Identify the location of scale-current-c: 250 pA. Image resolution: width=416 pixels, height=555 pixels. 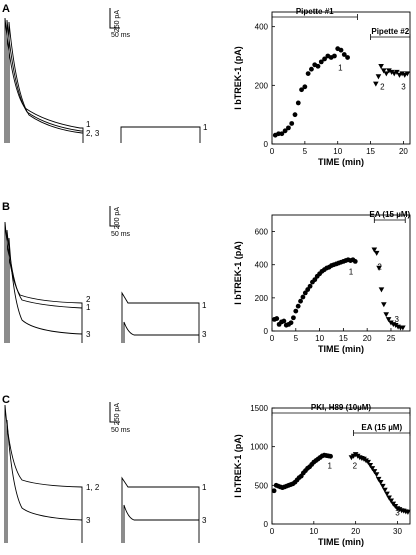
(117, 414).